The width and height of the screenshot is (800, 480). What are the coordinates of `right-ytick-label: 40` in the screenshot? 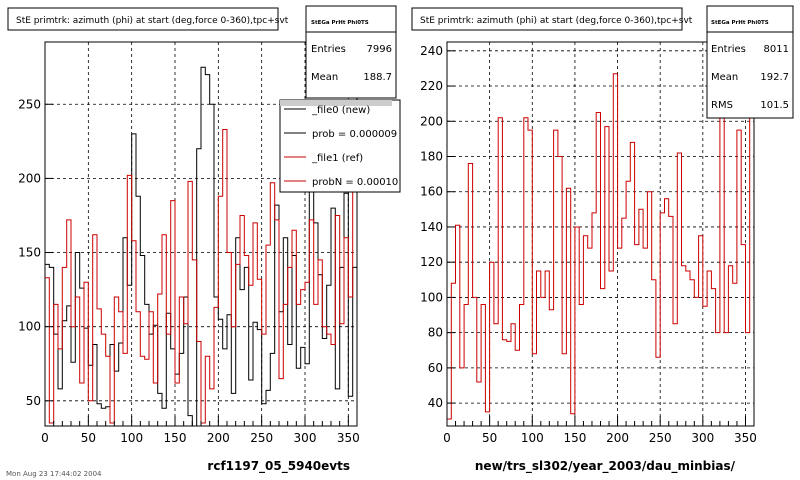 It's located at (435, 403).